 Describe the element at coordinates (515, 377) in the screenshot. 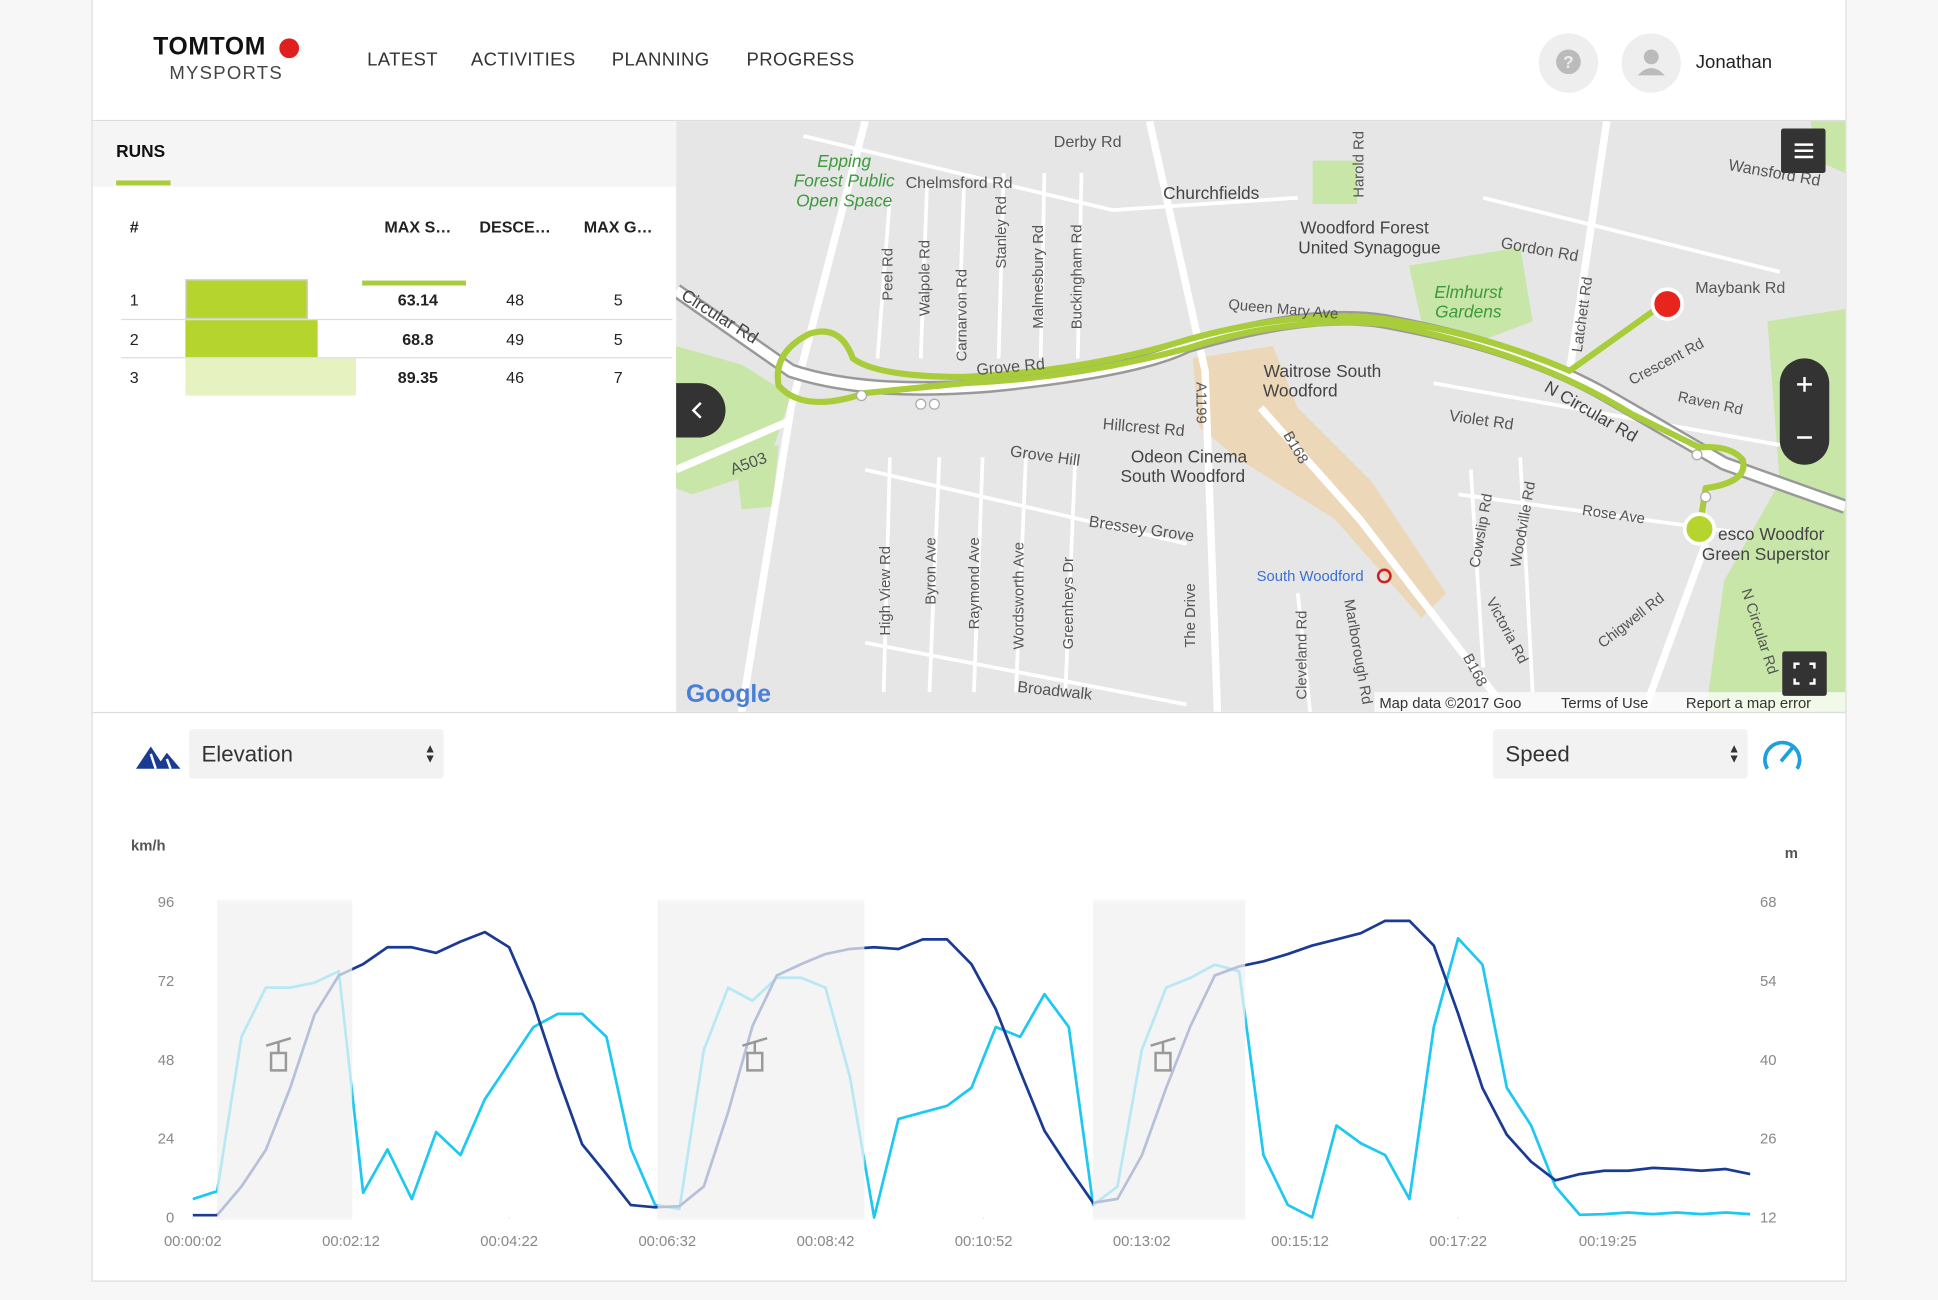

I see `cell: 46` at that location.